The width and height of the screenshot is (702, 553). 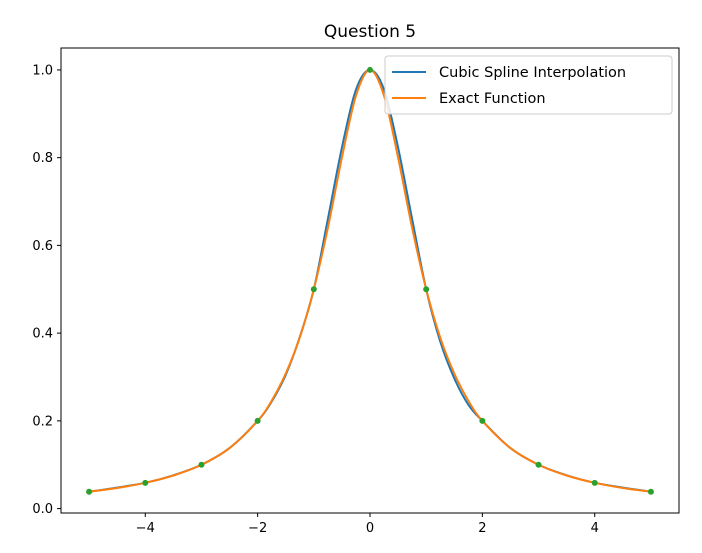 I want to click on x-tick-label: 2, so click(x=482, y=528).